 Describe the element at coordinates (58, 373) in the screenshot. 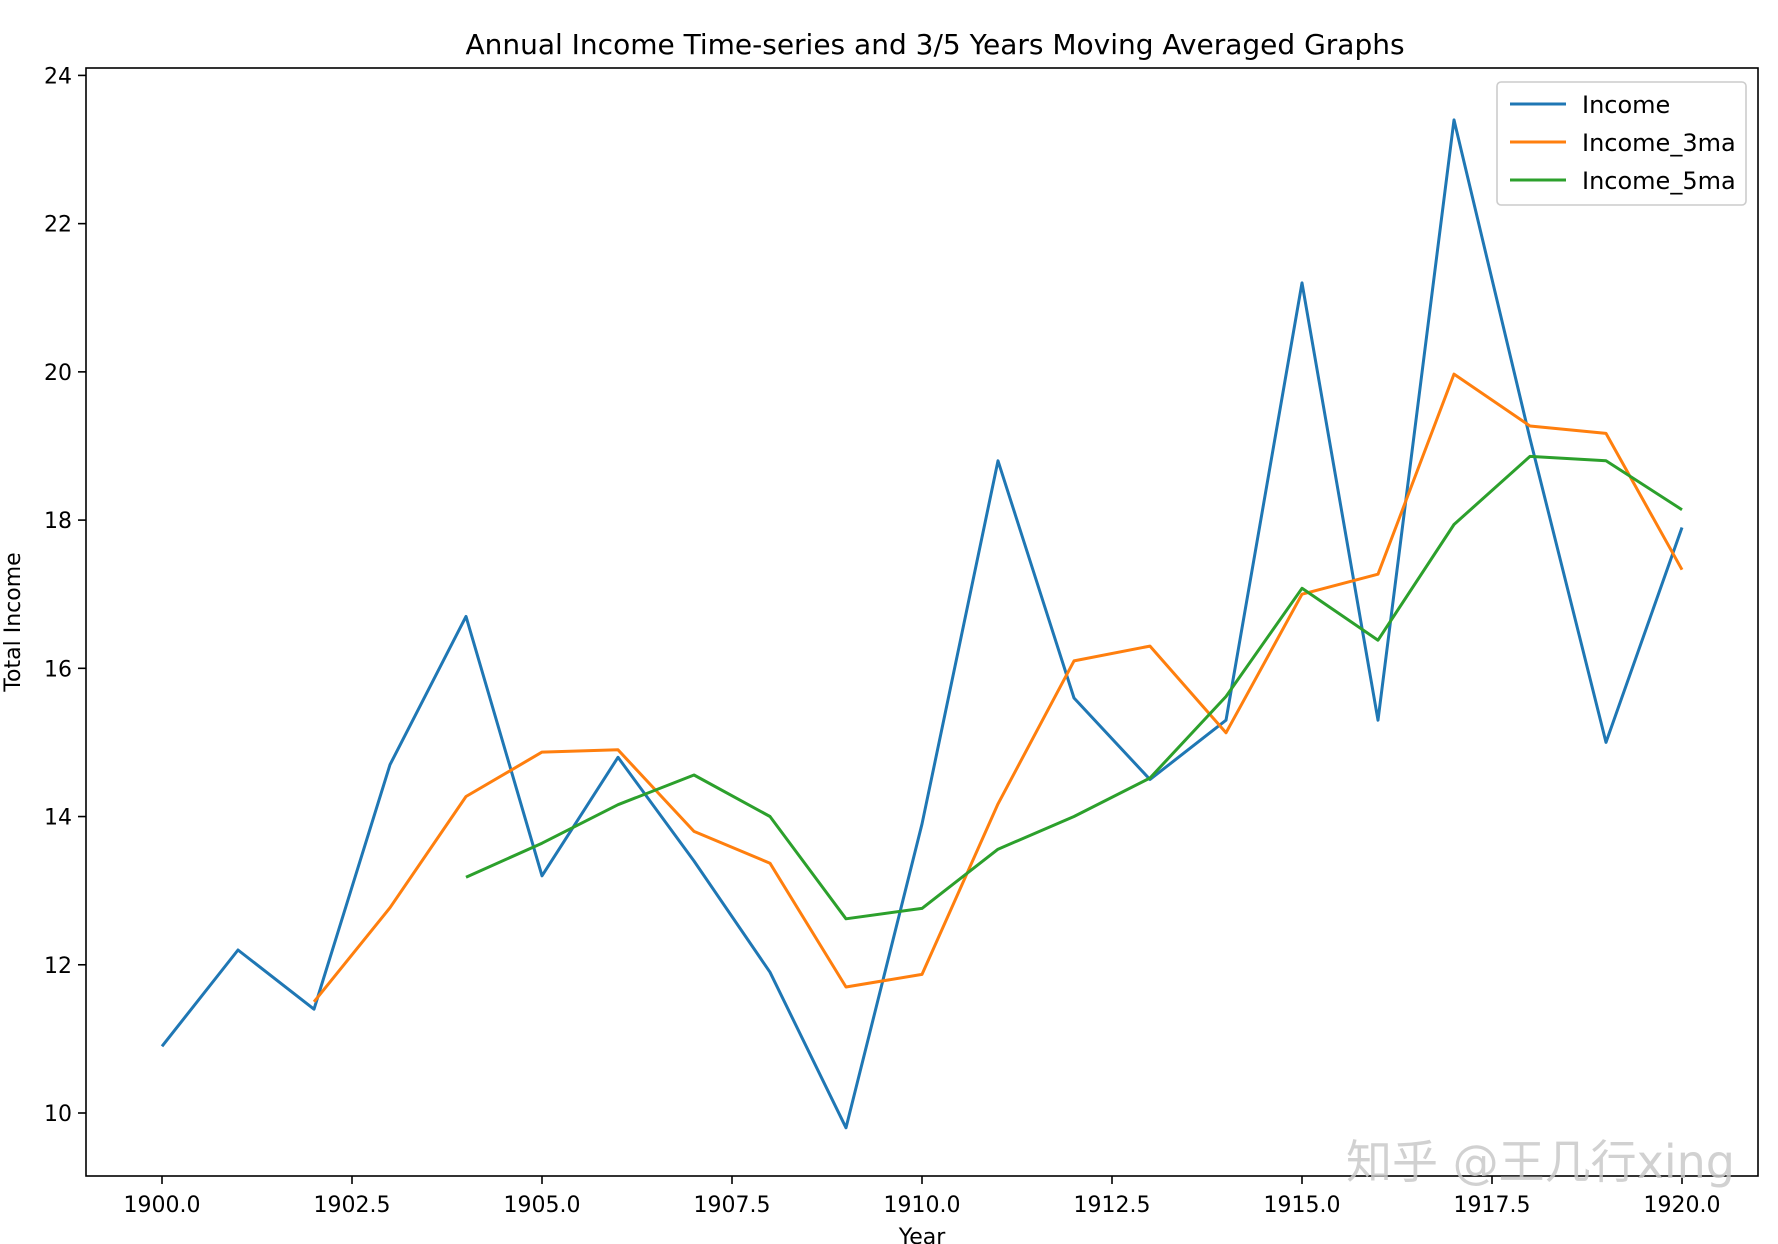

I see `y-tick-label: 20` at that location.